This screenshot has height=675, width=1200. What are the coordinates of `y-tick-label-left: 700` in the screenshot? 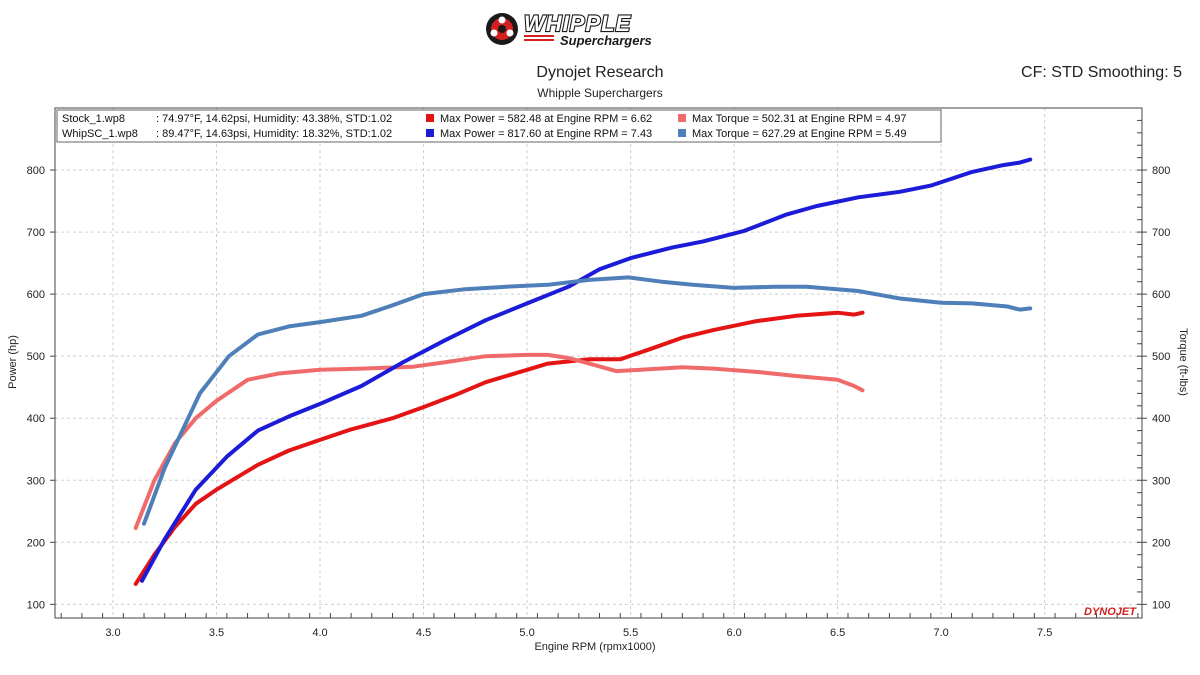 It's located at (36, 233).